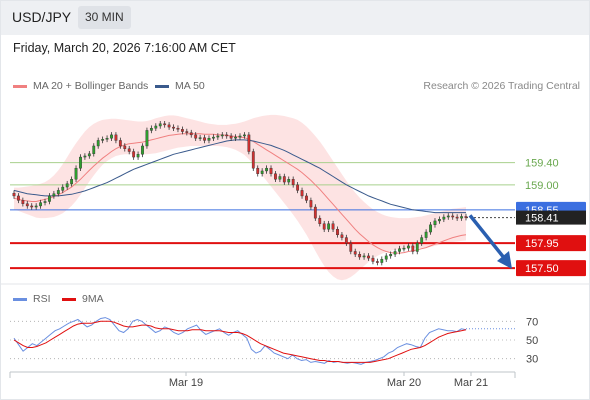 The width and height of the screenshot is (590, 400). What do you see at coordinates (542, 186) in the screenshot?
I see `level-label-1: 159.00` at bounding box center [542, 186].